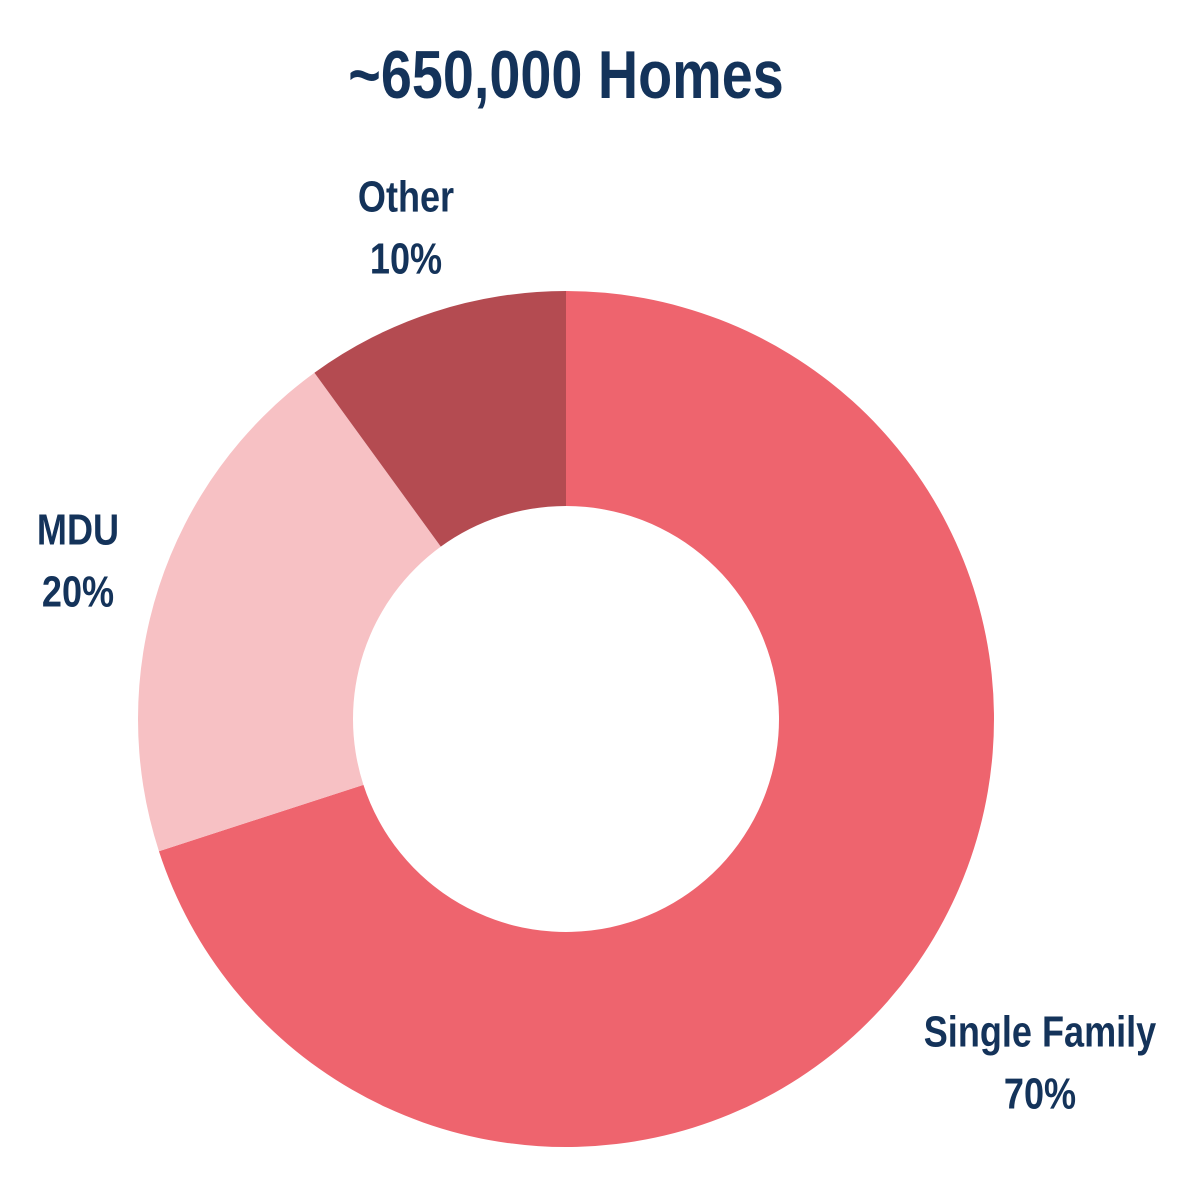  Describe the element at coordinates (565, 75) in the screenshot. I see `chart-title: ~650,000 Homes` at that location.